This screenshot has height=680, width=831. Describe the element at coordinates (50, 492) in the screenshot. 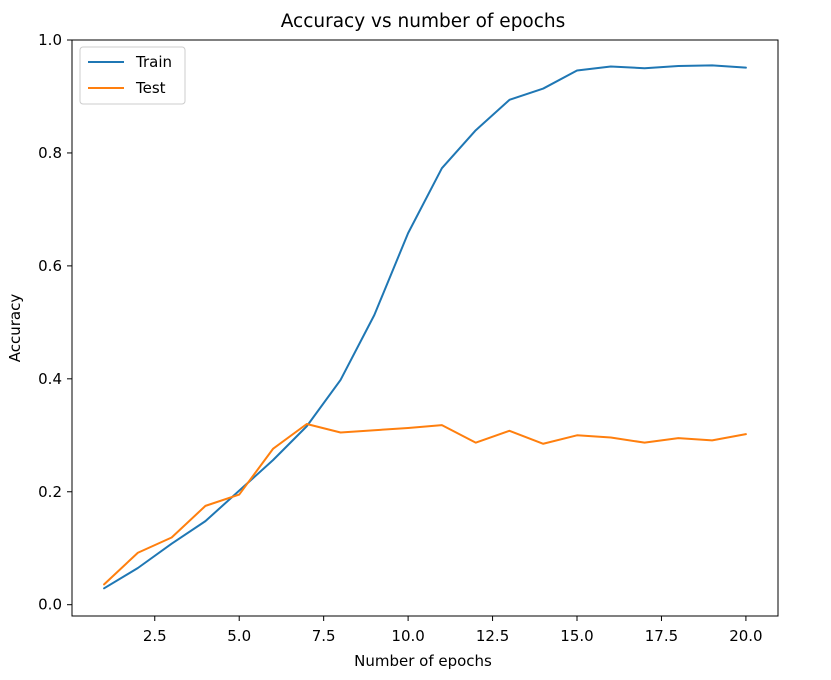

I see `y-tick-label: 0.2` at that location.